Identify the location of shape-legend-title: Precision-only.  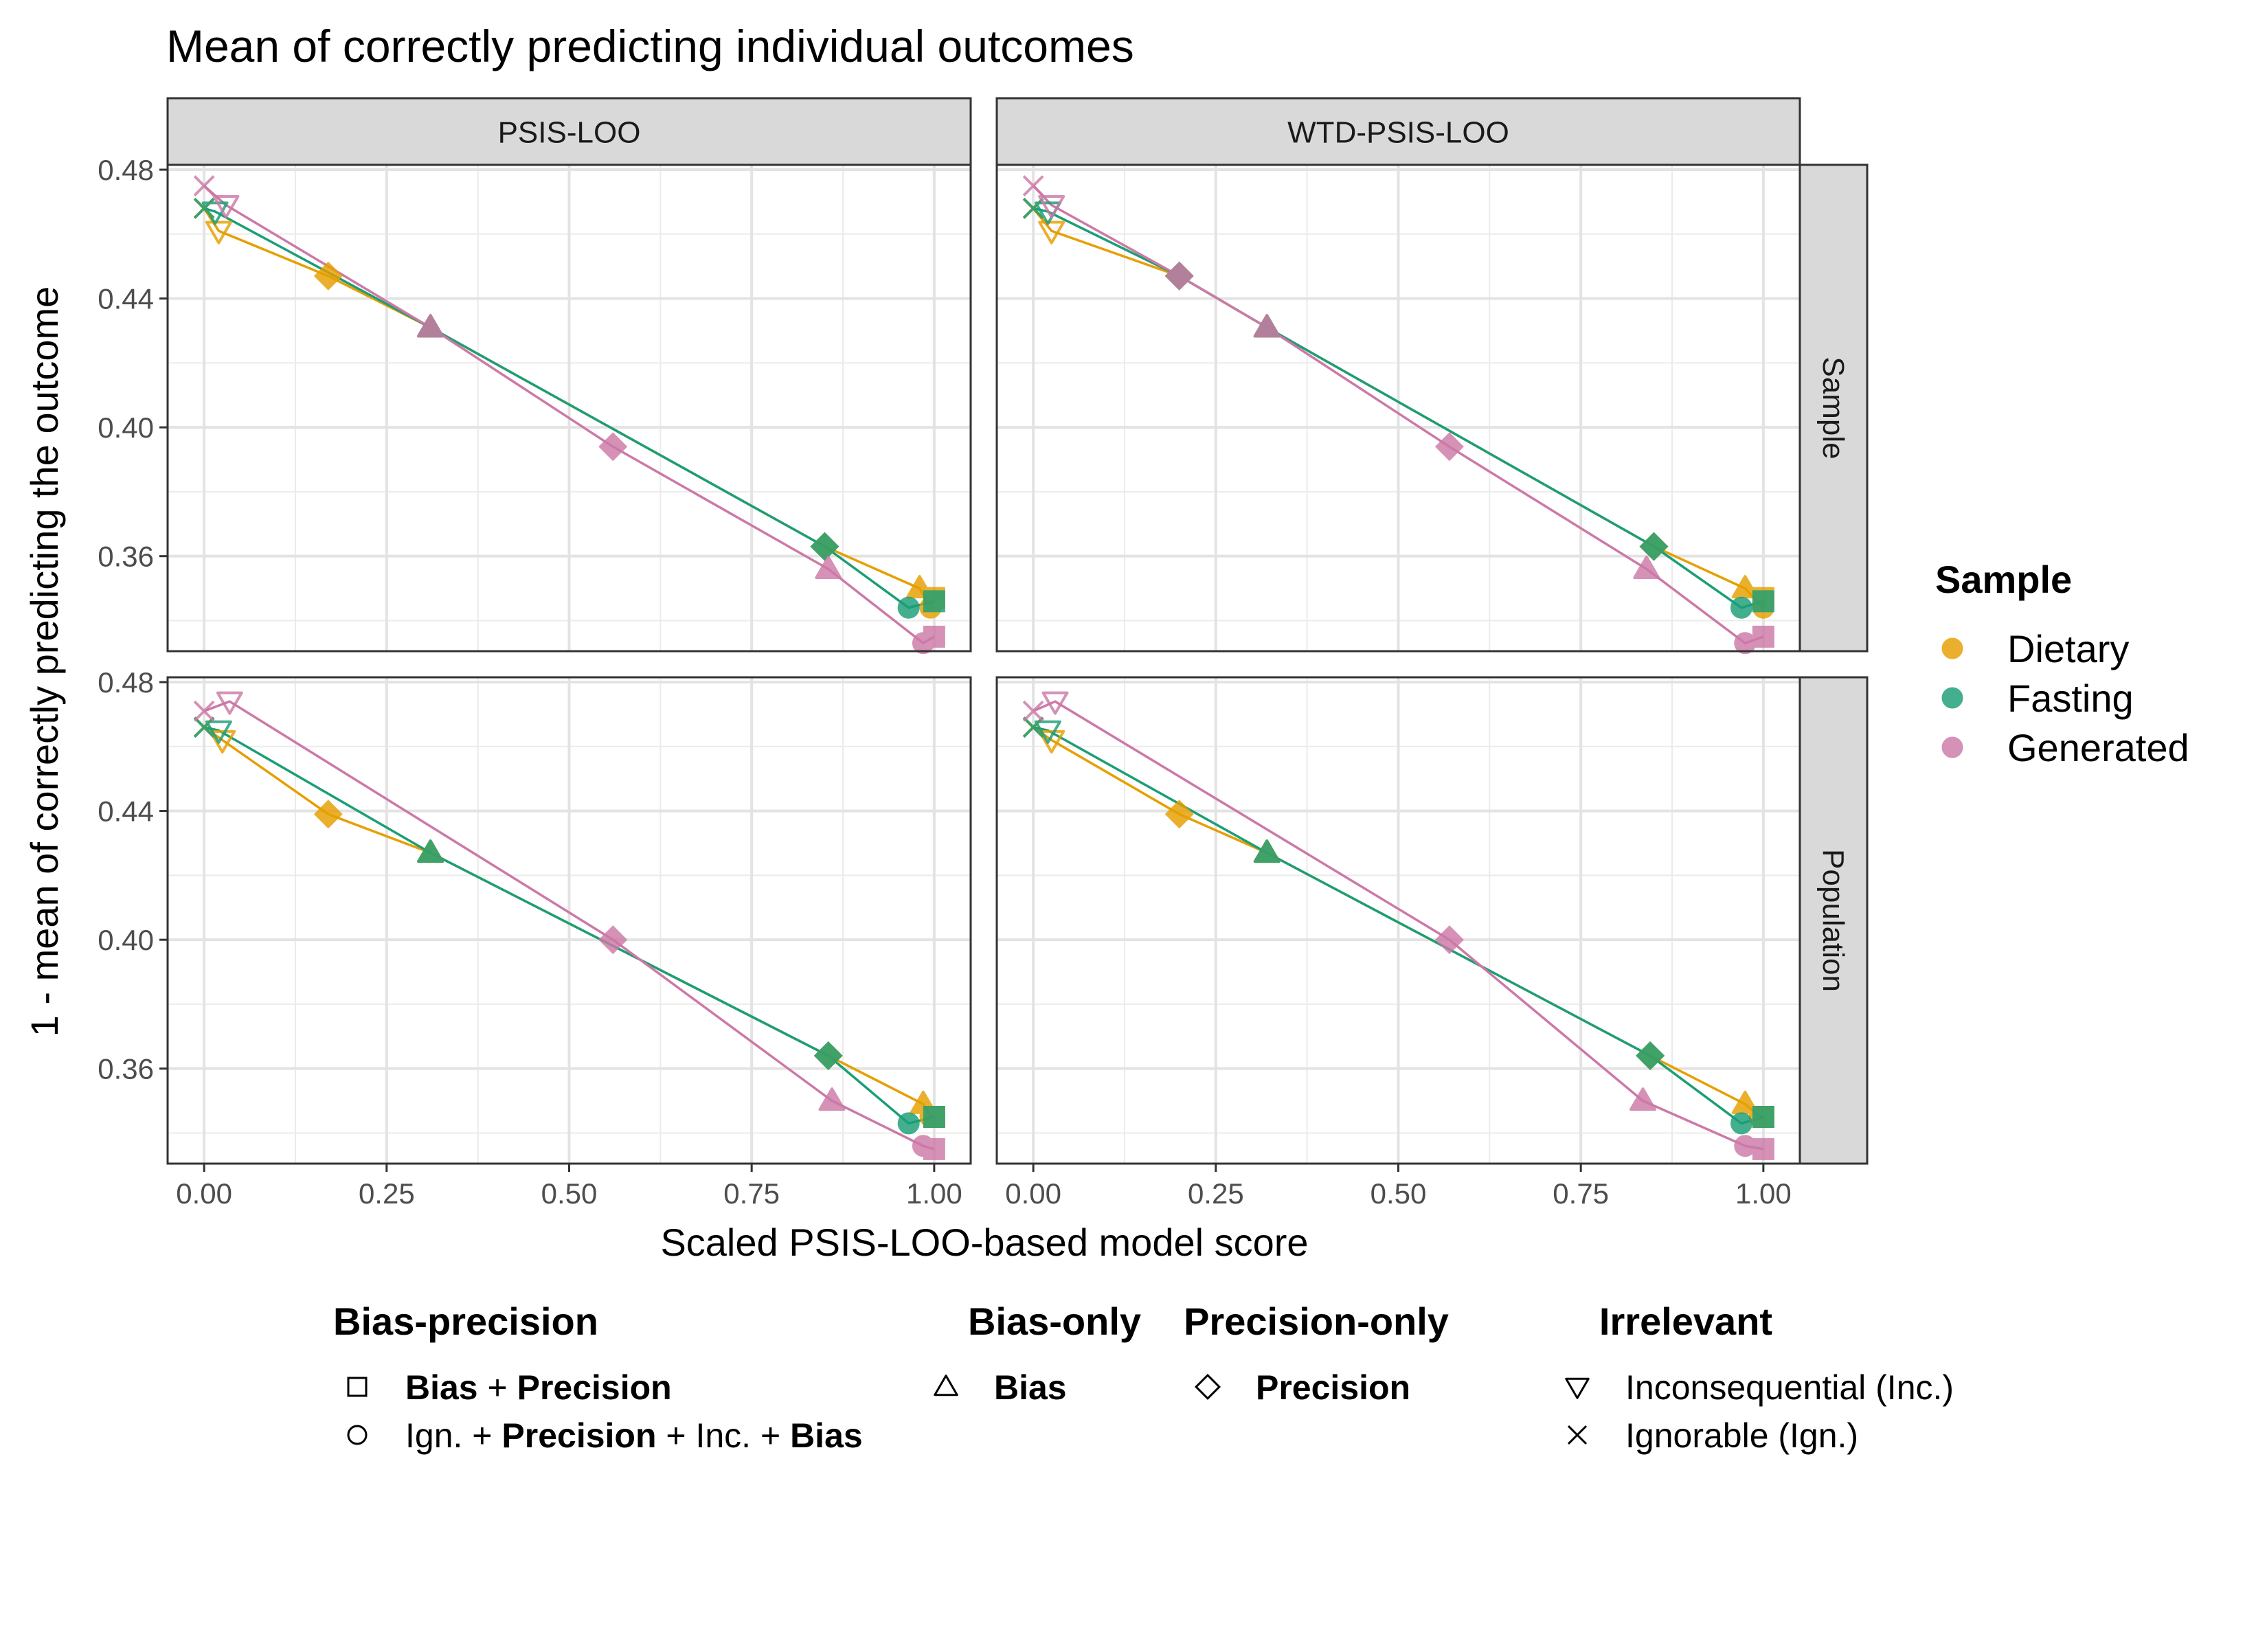
(1317, 1321).